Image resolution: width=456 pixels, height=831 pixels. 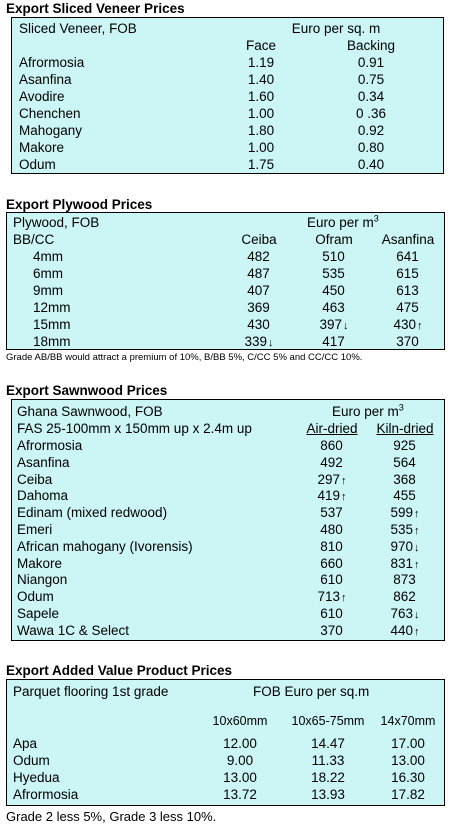 What do you see at coordinates (240, 794) in the screenshot?
I see `parquet-cell: 13.72` at bounding box center [240, 794].